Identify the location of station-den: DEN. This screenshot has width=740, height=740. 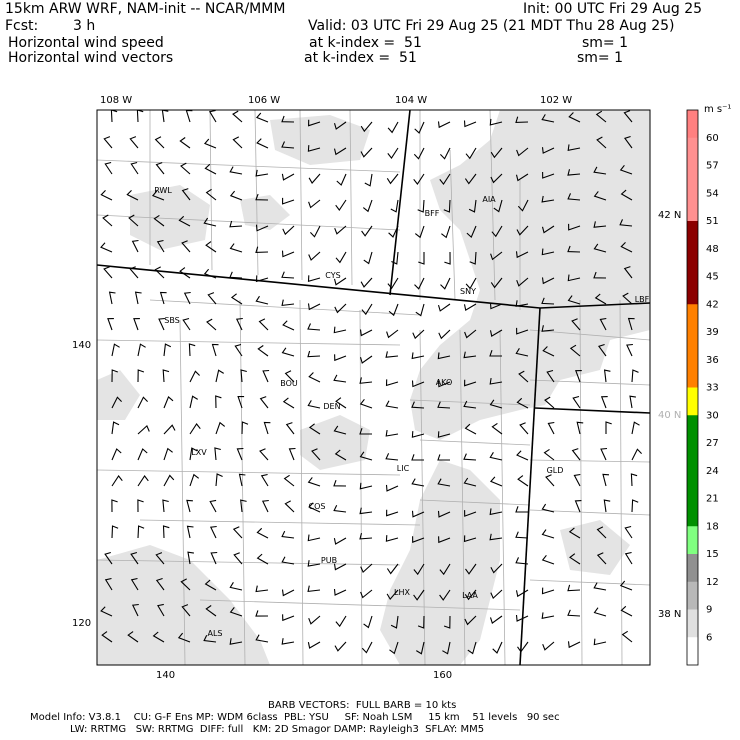
(331, 406).